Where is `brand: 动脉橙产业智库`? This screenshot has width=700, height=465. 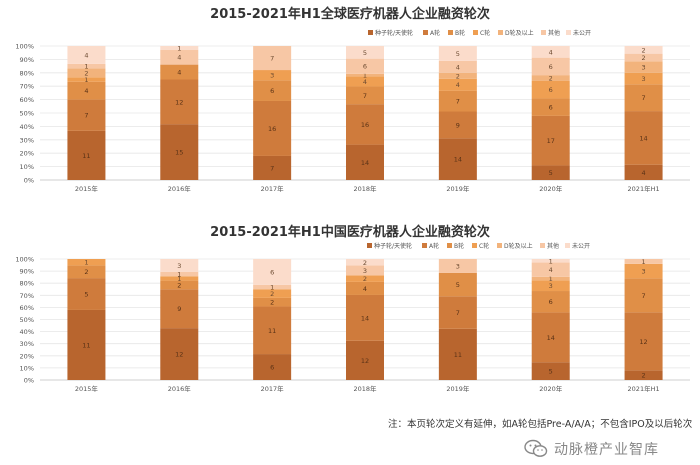
brand: 动脉橙产业智库 is located at coordinates (591, 449).